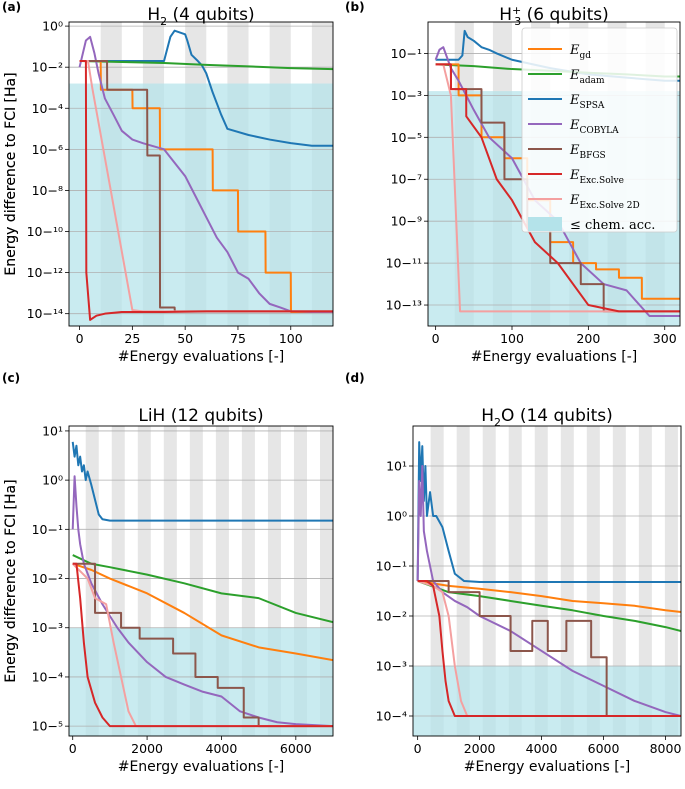  What do you see at coordinates (404, 305) in the screenshot?
I see `y-tick-label: 10−¹³` at bounding box center [404, 305].